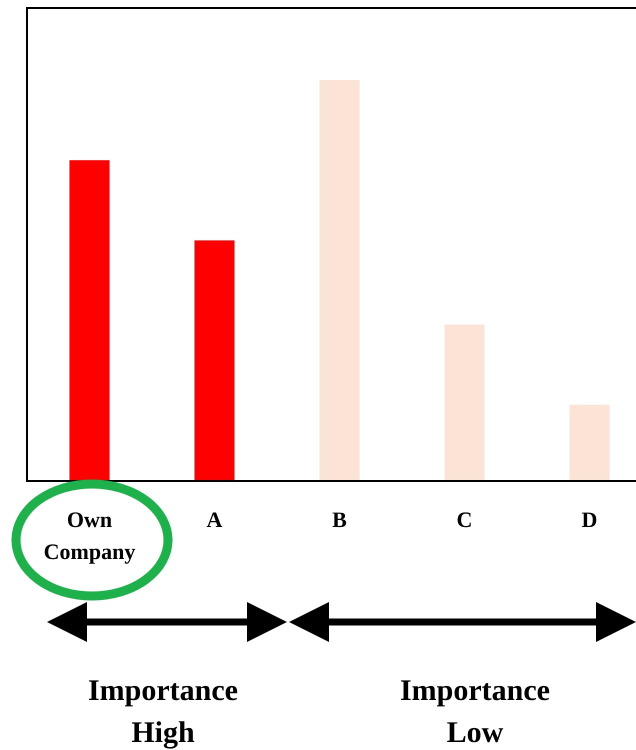  I want to click on x-tick-label: D, so click(590, 519).